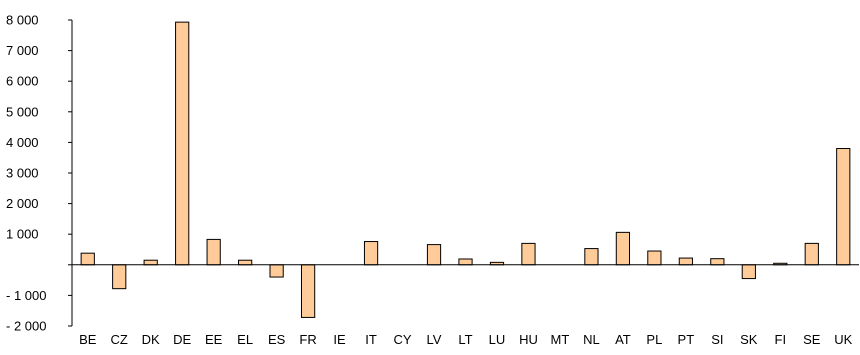 Image resolution: width=860 pixels, height=355 pixels. I want to click on y-tick-label: - 1 000, so click(26, 295).